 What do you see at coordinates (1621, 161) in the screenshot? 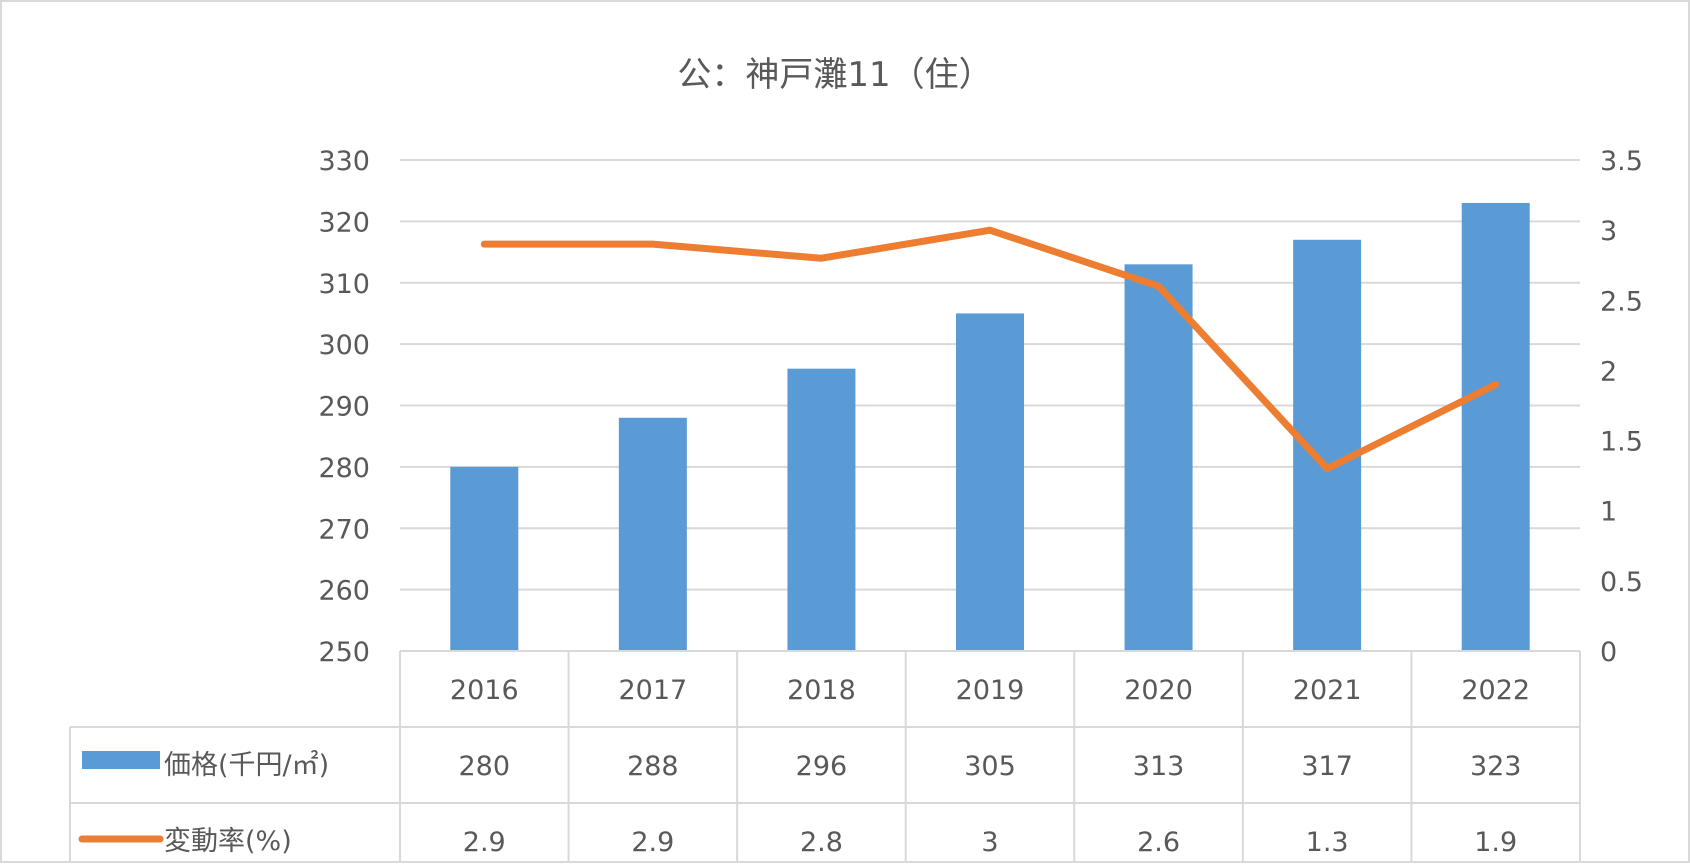
I see `y-tick-label-right: 3.5` at bounding box center [1621, 161].